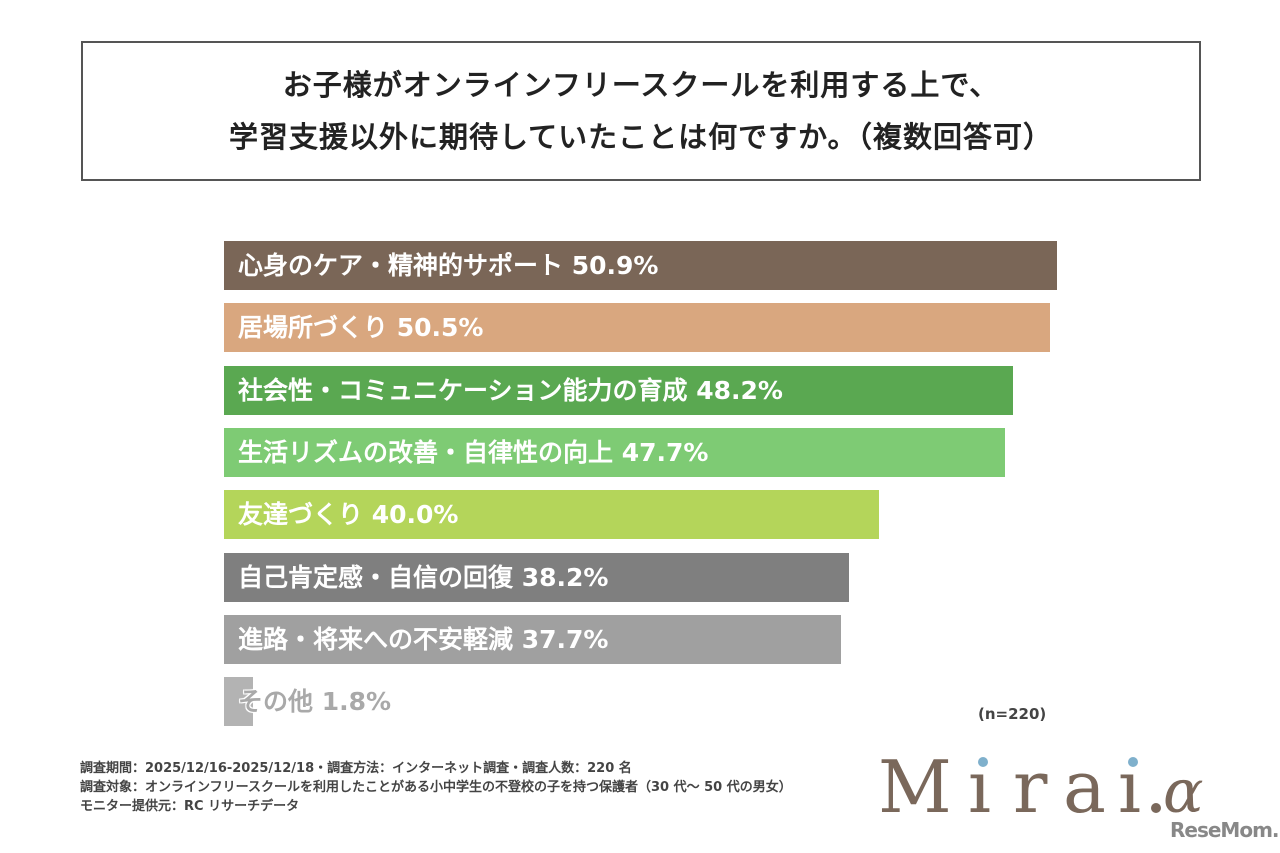 The height and width of the screenshot is (853, 1280). What do you see at coordinates (1185, 792) in the screenshot?
I see `svg-text: α` at bounding box center [1185, 792].